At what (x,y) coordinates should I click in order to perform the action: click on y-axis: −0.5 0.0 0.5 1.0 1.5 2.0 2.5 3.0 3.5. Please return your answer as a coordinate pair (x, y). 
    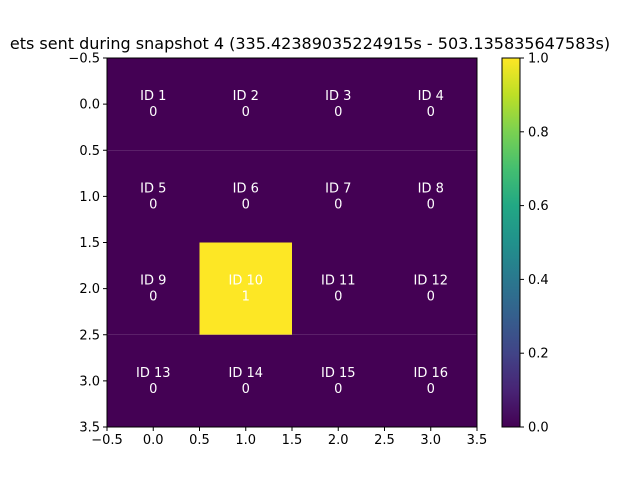
    Looking at the image, I should click on (87, 244).